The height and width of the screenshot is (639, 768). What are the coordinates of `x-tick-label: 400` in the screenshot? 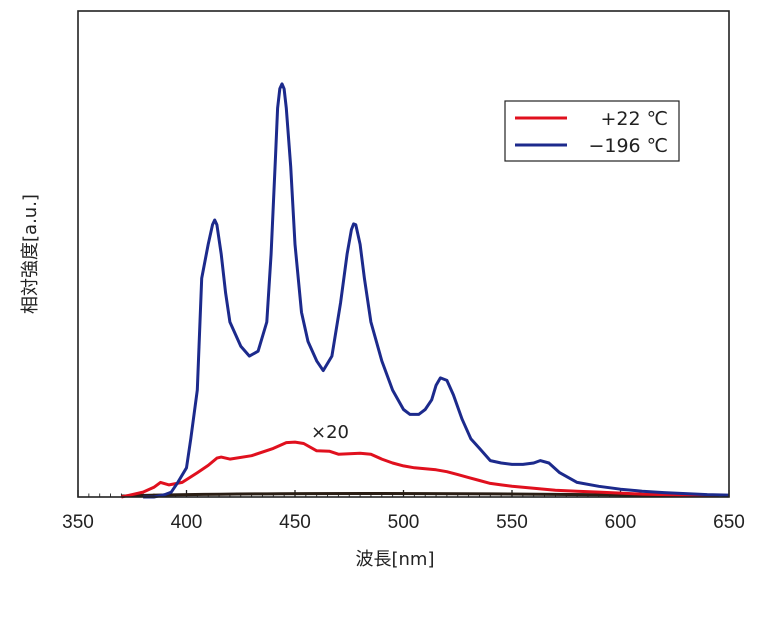 It's located at (187, 522).